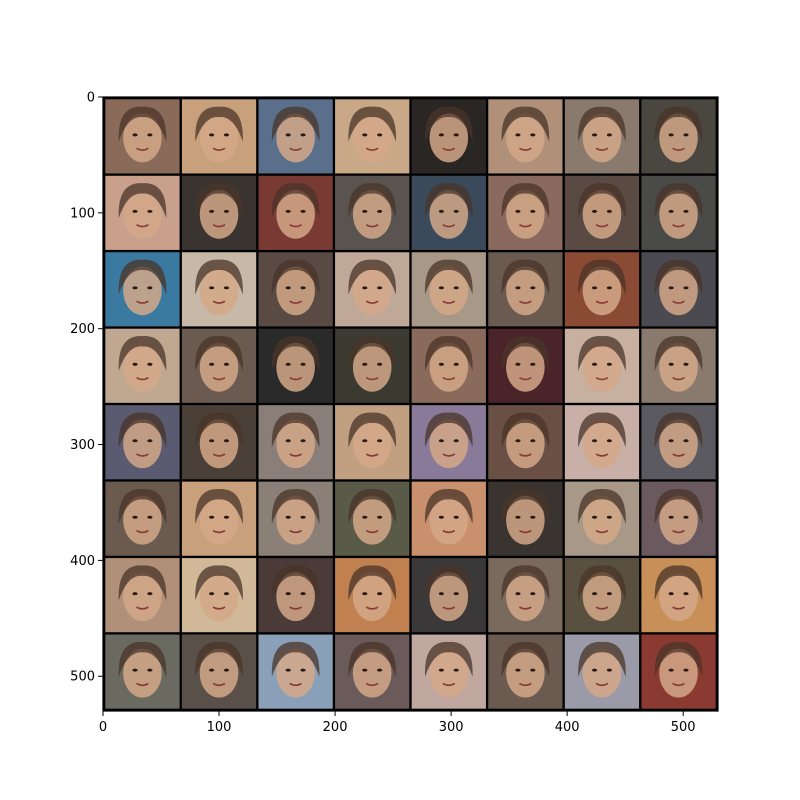 This screenshot has width=800, height=800. What do you see at coordinates (397, 723) in the screenshot?
I see `x-axis-ticks: 0 100 200 300 400 500` at bounding box center [397, 723].